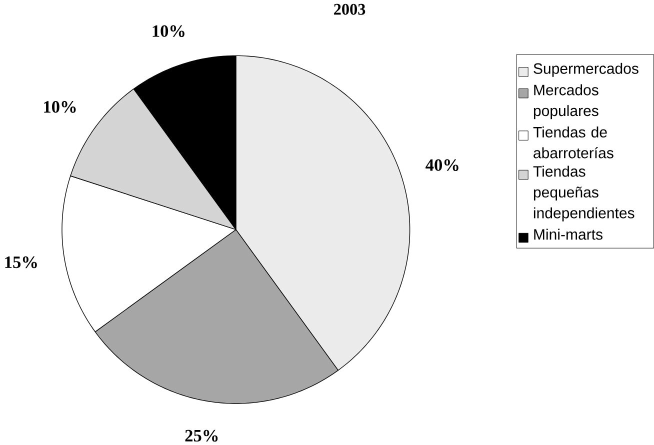  I want to click on legend-label: Mini-marts, so click(568, 234).